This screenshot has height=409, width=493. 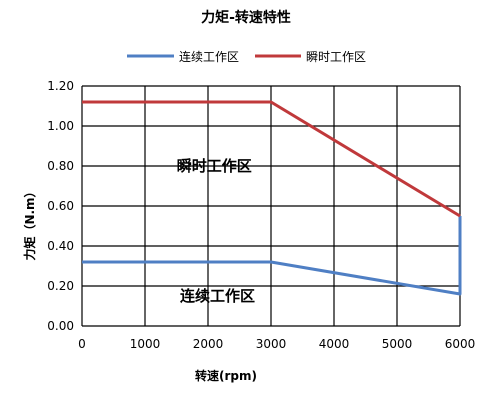 I want to click on region-label: 连续工作区, so click(x=217, y=296).